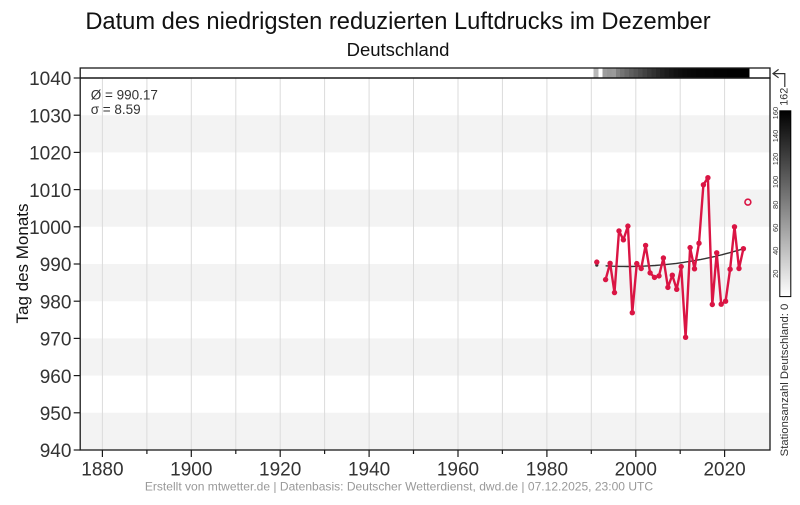 The height and width of the screenshot is (505, 800). What do you see at coordinates (724, 470) in the screenshot?
I see `svg-text: 2020` at bounding box center [724, 470].